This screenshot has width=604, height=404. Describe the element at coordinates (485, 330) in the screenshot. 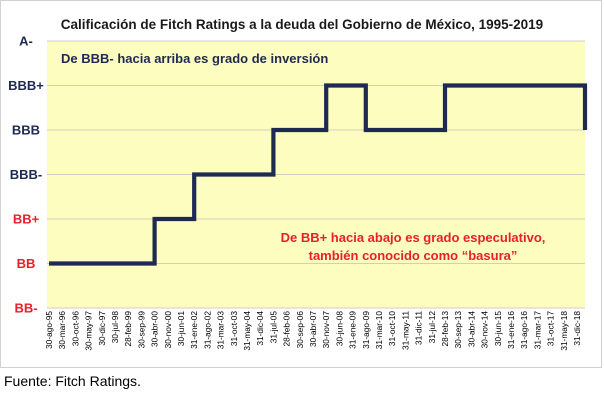

I see `x-tick-label: 30-nov-14` at that location.